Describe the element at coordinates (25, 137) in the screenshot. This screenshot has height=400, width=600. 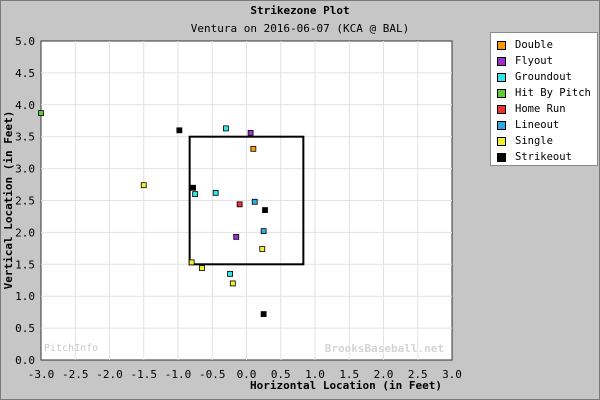
I see `y-tick-label: 3.5` at that location.